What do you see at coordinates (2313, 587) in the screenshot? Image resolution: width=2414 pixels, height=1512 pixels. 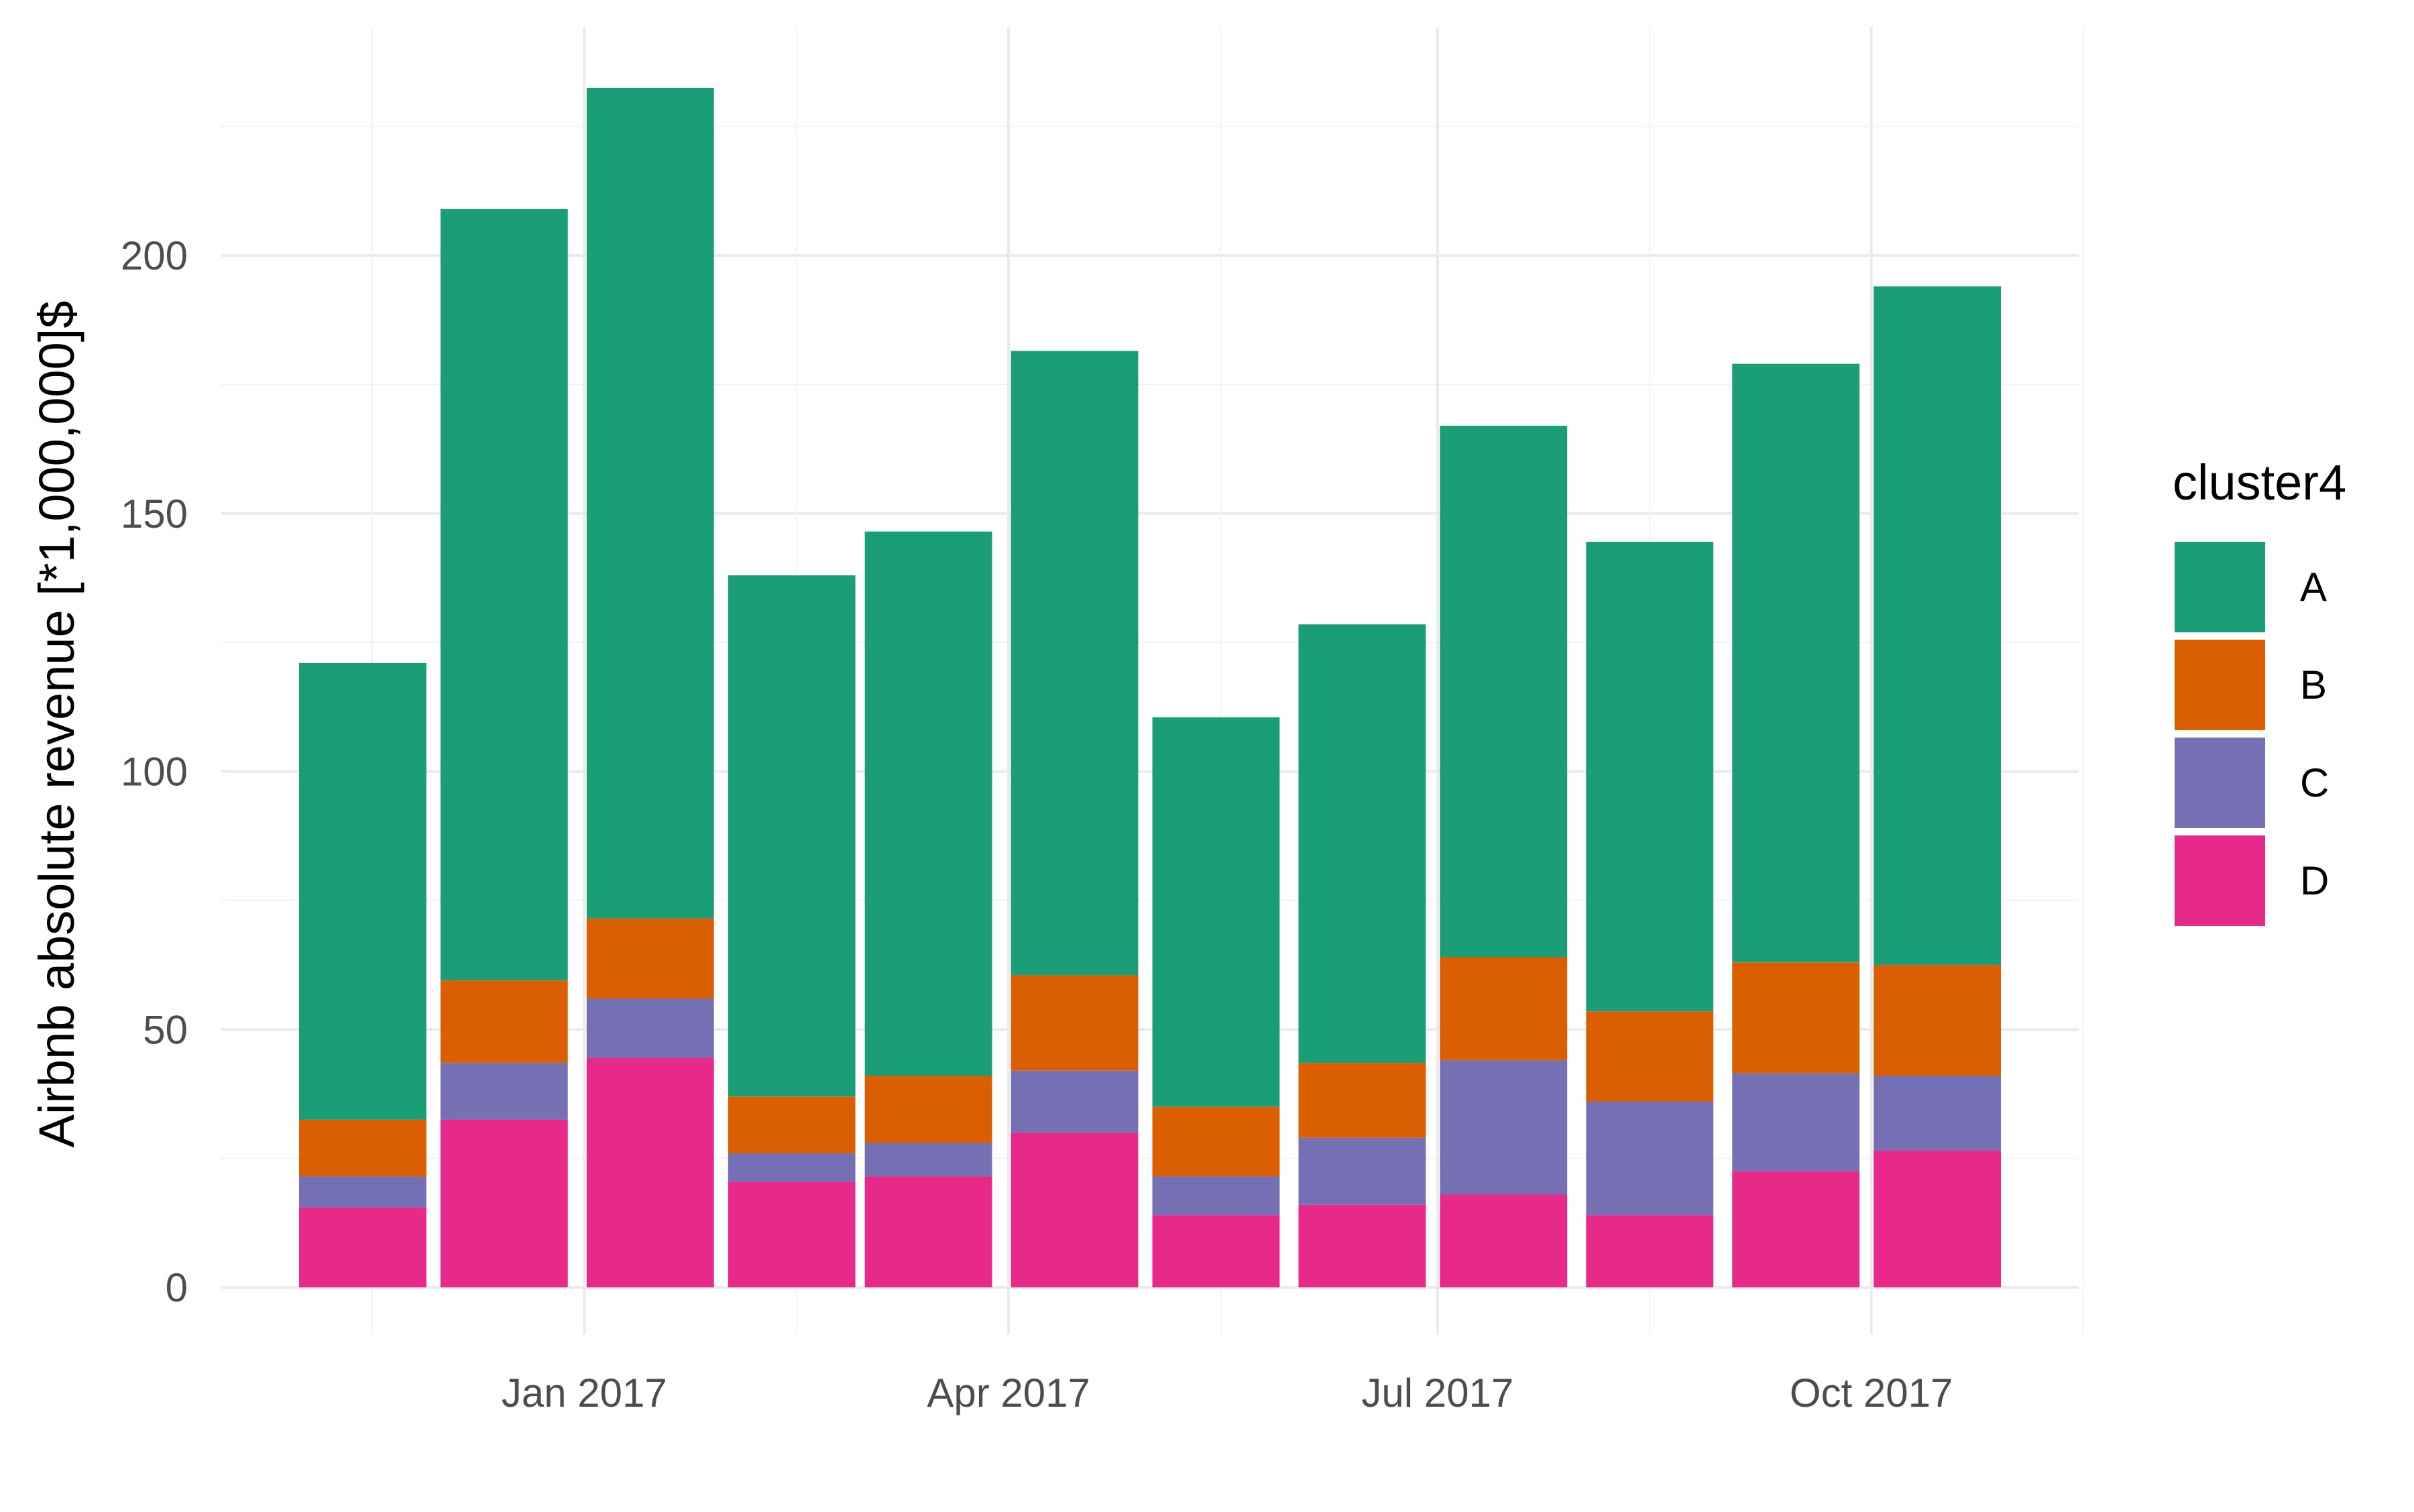 I see `legend-label-A: A` at bounding box center [2313, 587].